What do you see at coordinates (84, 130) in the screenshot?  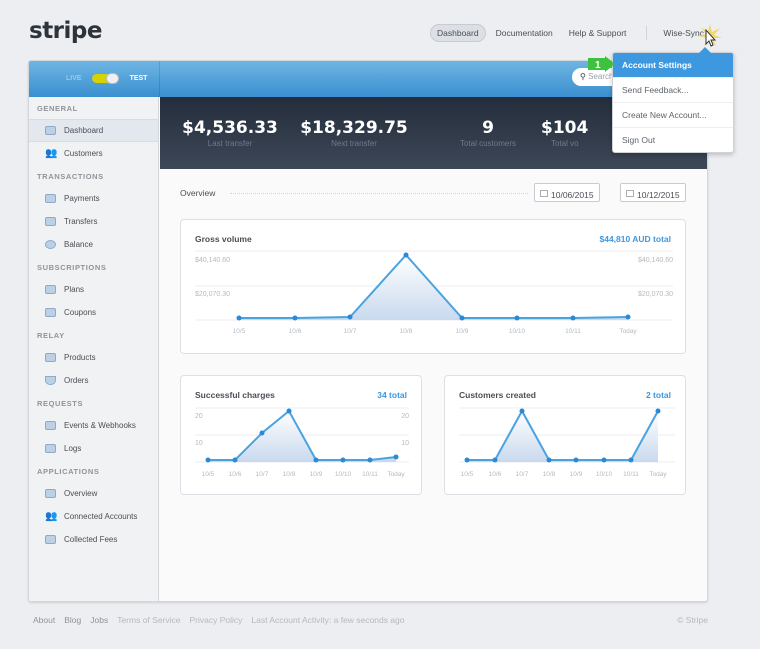 I see `sidebar-item-label: Dashboard` at bounding box center [84, 130].